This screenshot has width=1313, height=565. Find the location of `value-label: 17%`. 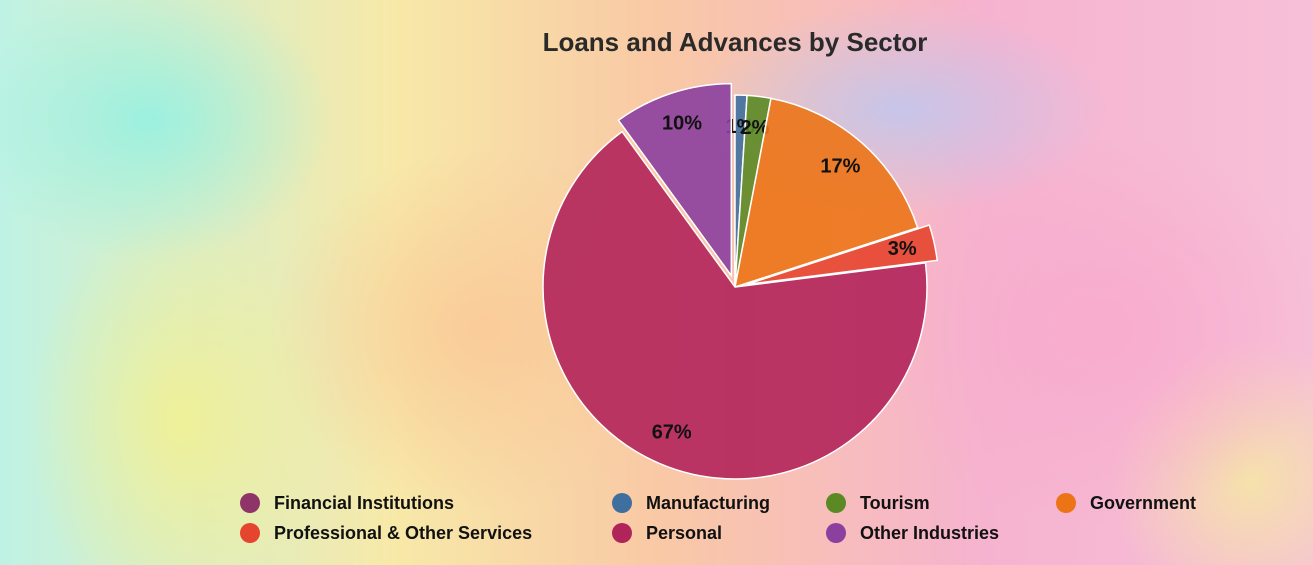

value-label: 17% is located at coordinates (840, 167).